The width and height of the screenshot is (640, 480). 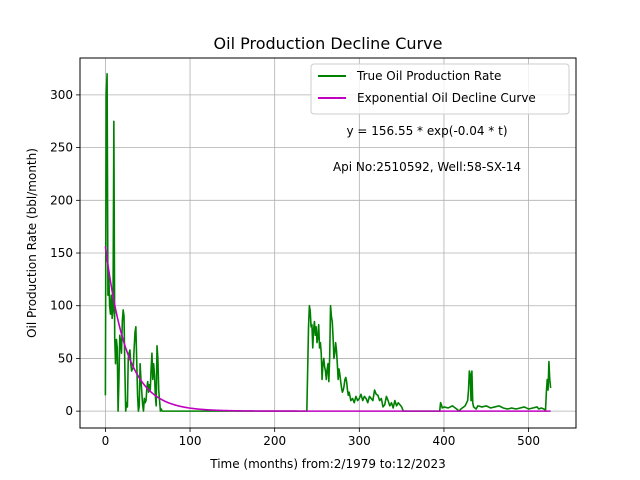 I want to click on y-axis-ticks: 0 50 100 150 200 250 300, so click(x=65, y=253).